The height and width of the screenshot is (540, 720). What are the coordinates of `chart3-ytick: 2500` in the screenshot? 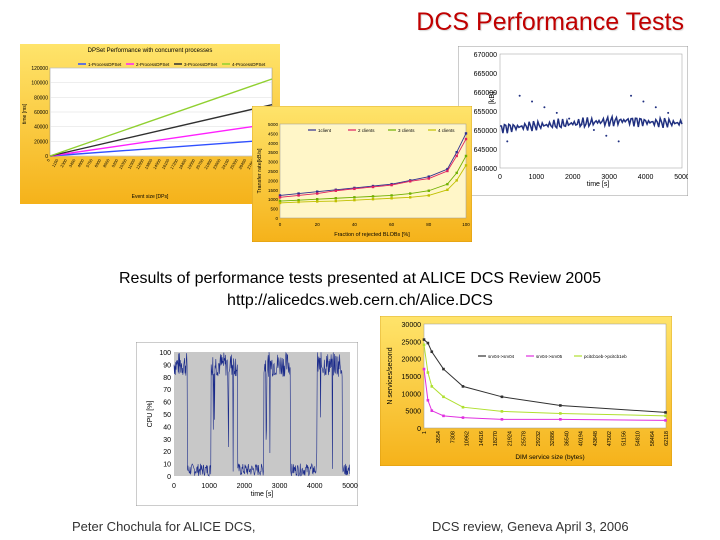 It's located at (273, 171).